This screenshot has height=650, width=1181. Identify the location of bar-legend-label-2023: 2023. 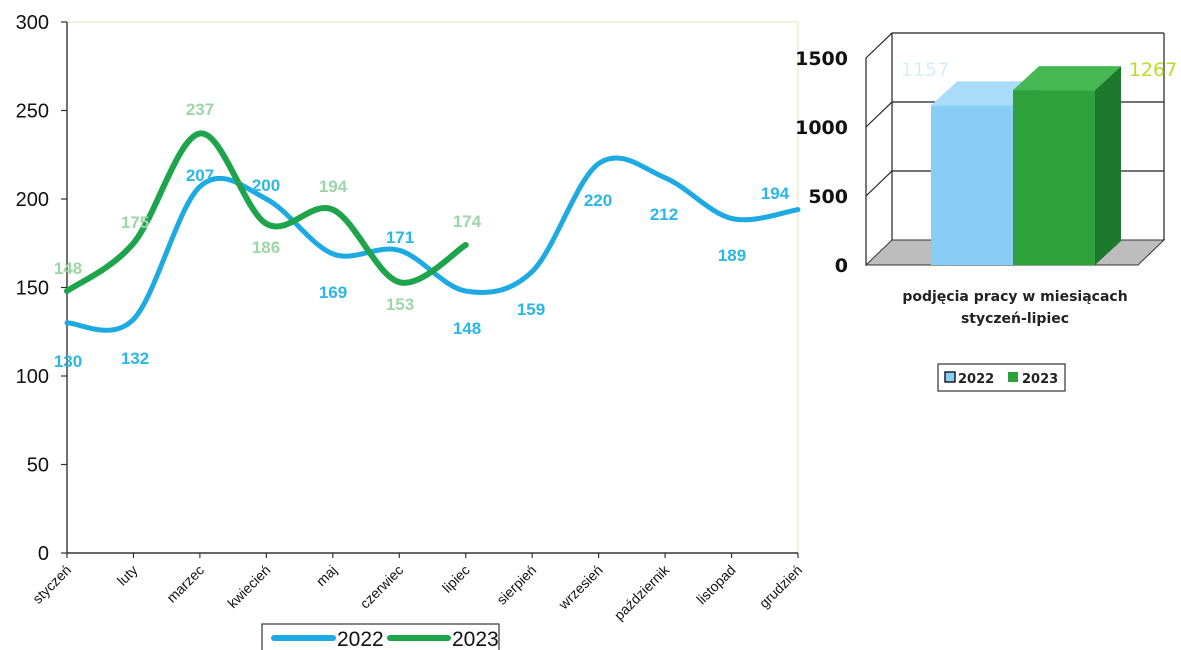
(1040, 379).